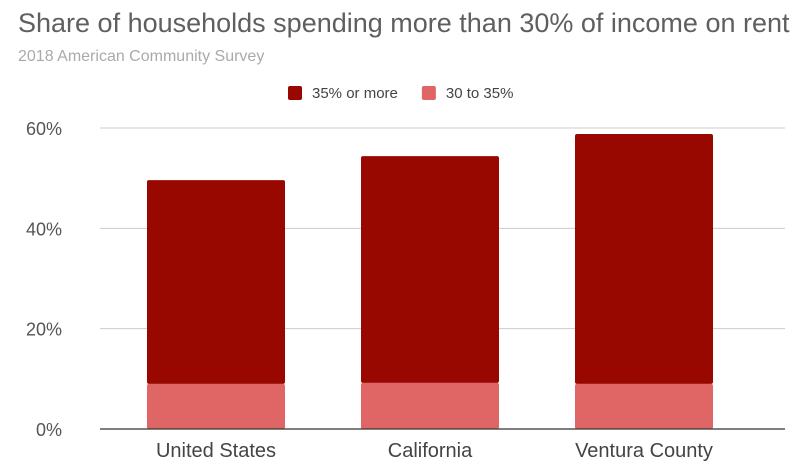 The image size is (800, 473). What do you see at coordinates (355, 93) in the screenshot?
I see `legend-label: 35% or more` at bounding box center [355, 93].